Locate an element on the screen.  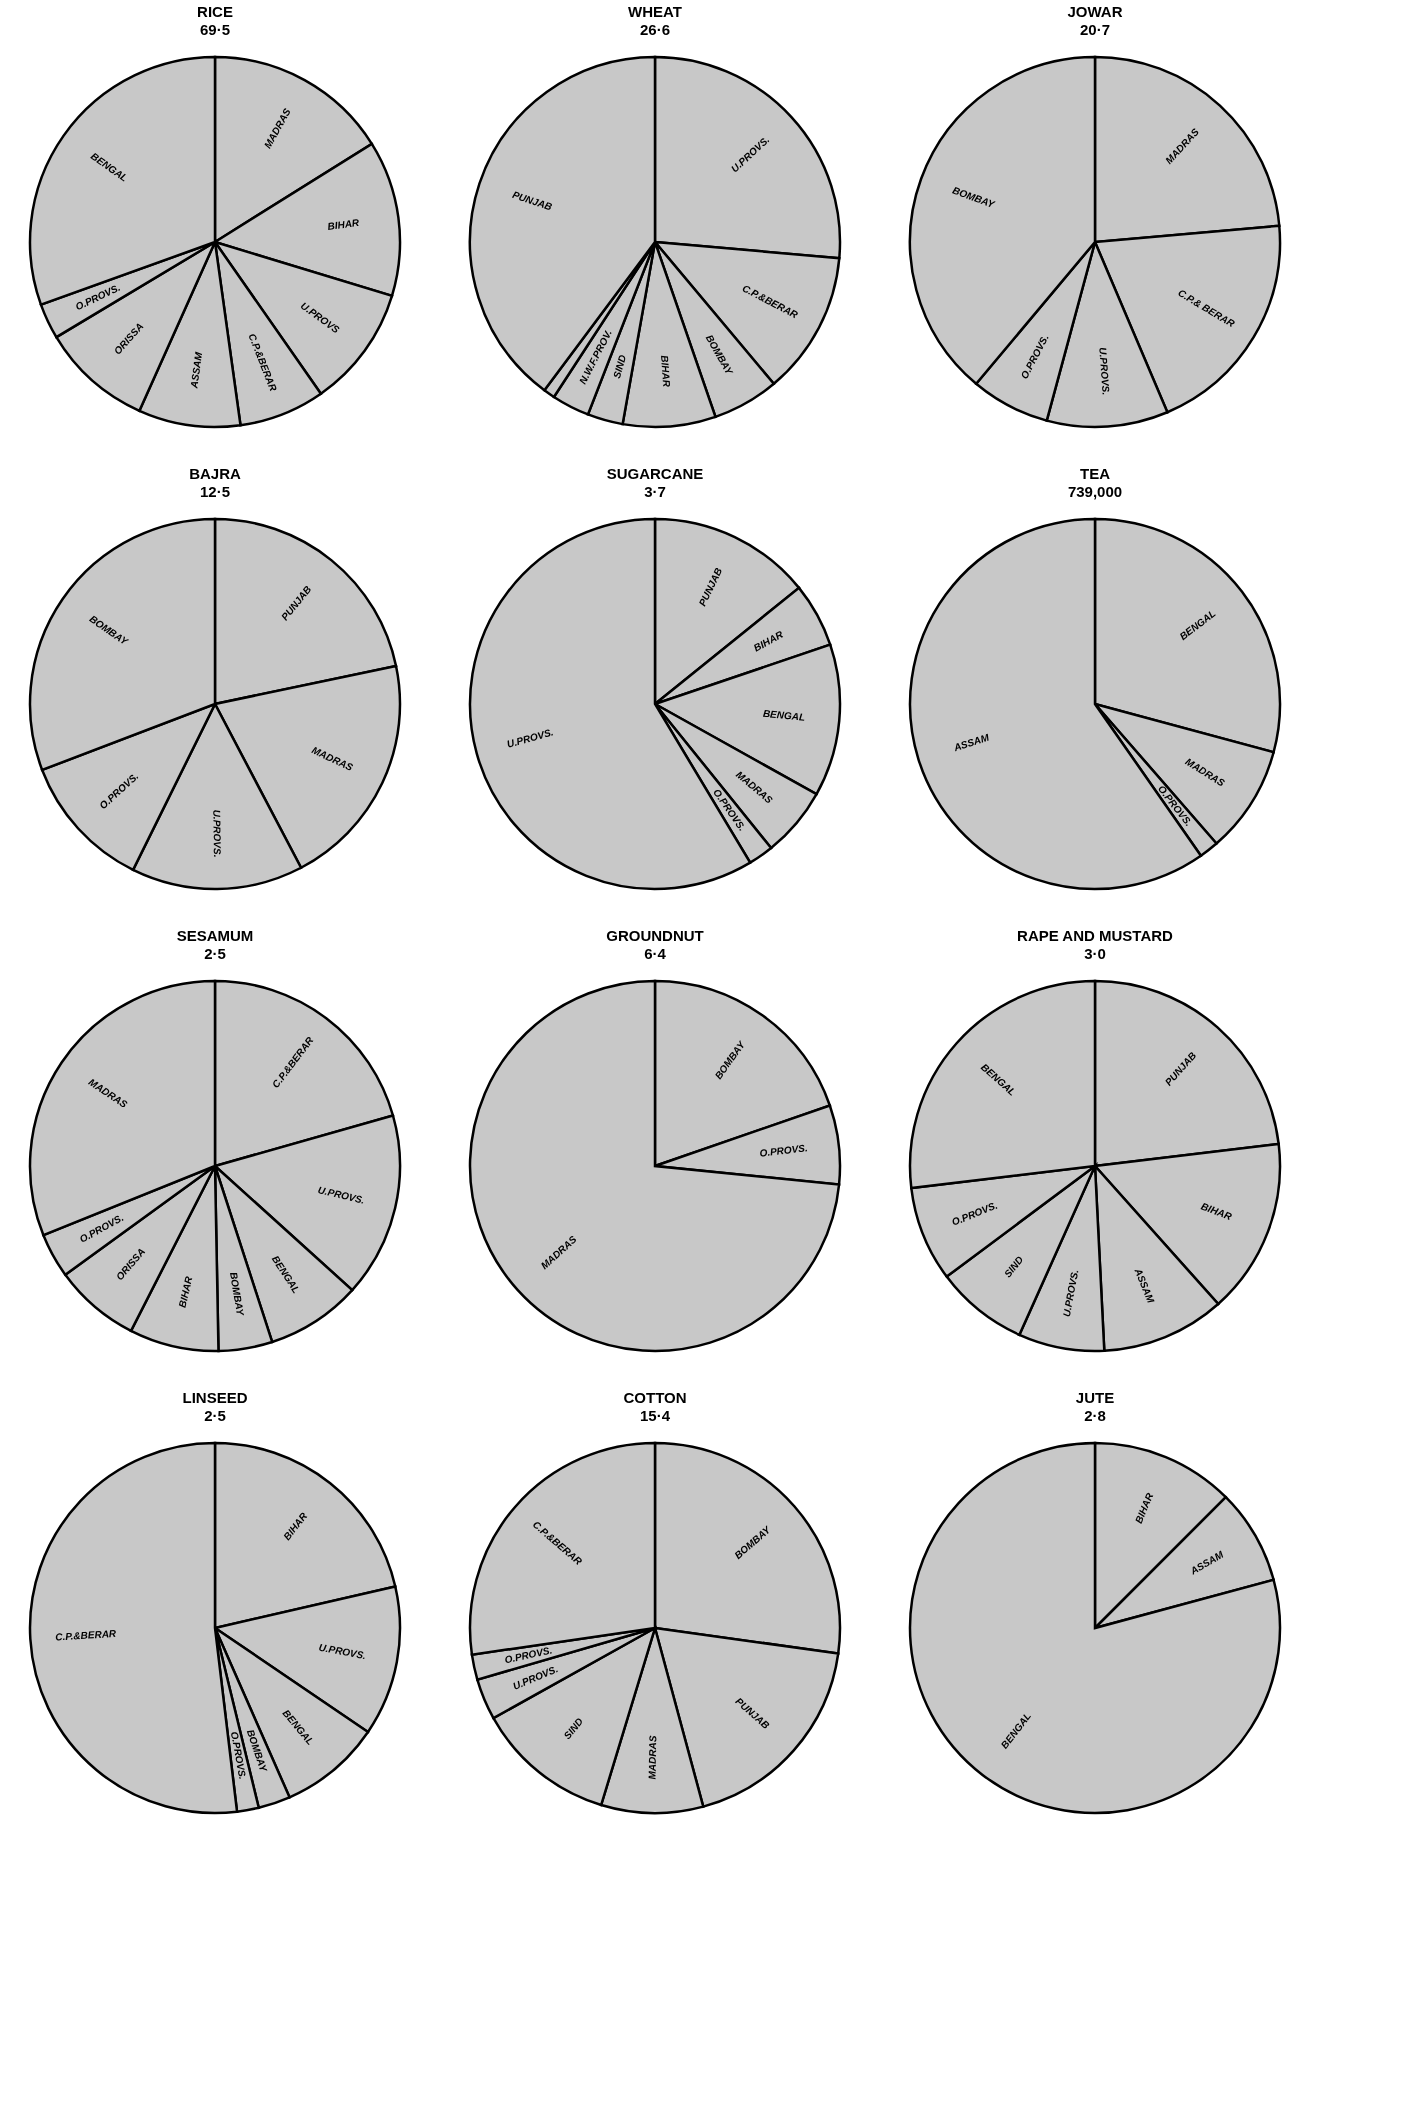
chart-title: RICE is located at coordinates (215, 11).